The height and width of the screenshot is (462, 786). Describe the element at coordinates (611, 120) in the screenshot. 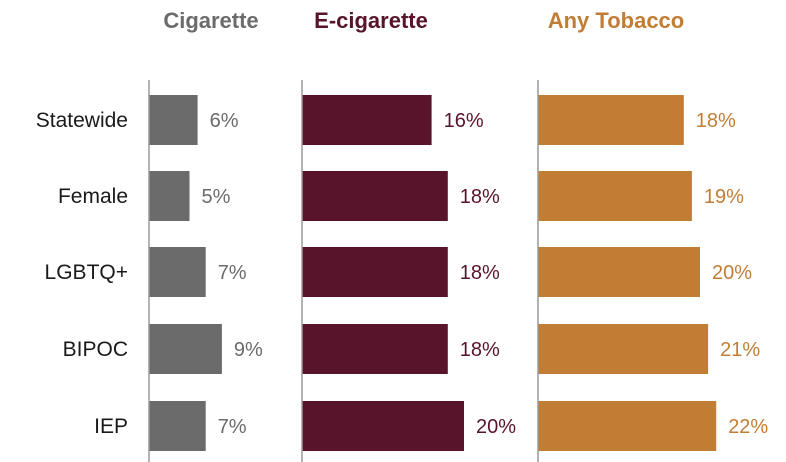

I see `bar-any-tobacco-statewide` at that location.